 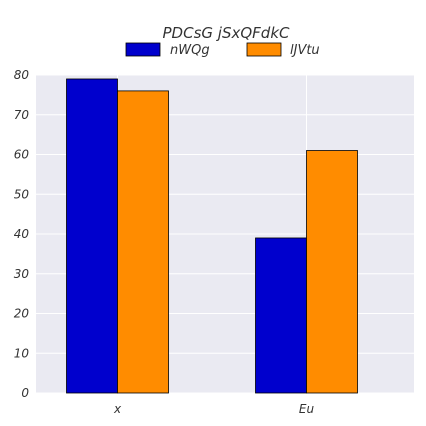 I want to click on chart-title: PDCsG jSxQFdkC, so click(x=226, y=33).